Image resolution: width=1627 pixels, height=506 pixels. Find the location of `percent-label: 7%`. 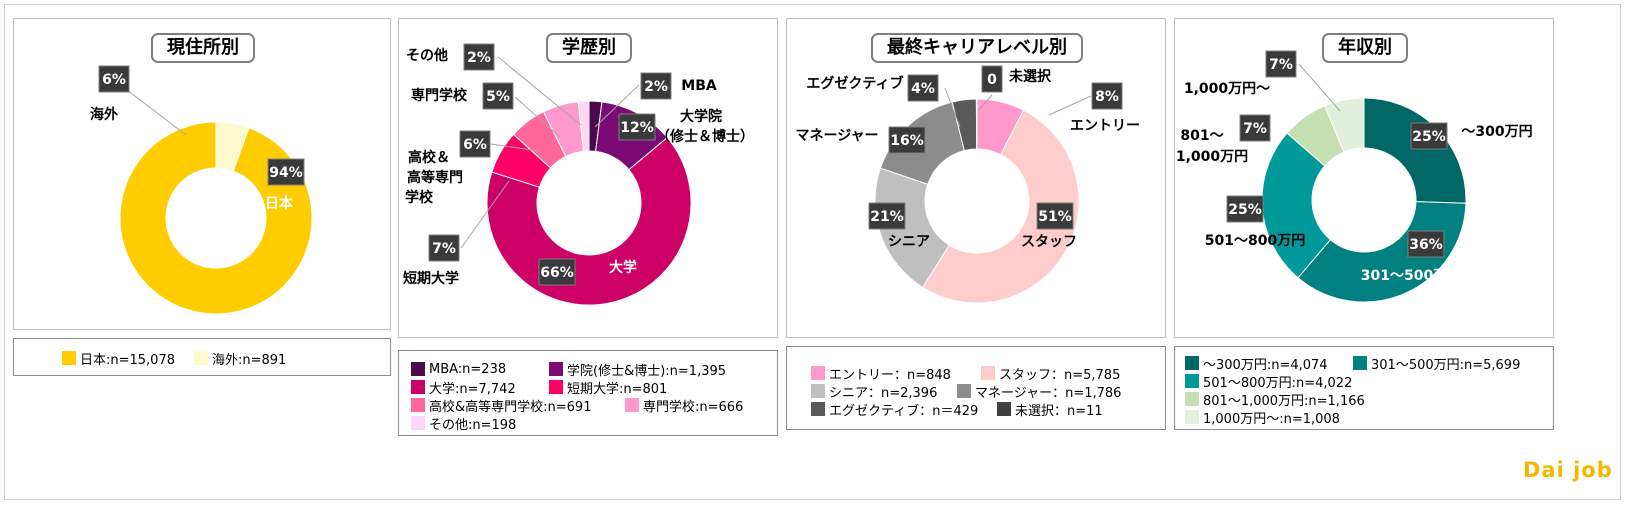

percent-label: 7% is located at coordinates (444, 248).